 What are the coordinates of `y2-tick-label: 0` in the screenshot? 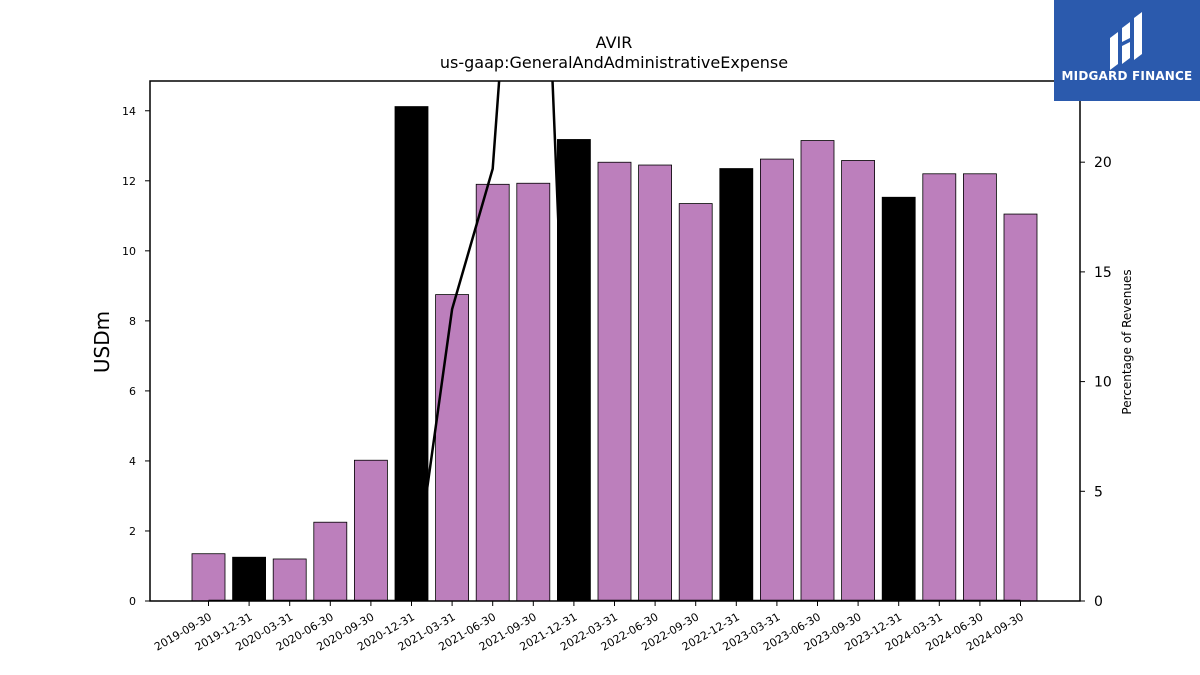 It's located at (1098, 602).